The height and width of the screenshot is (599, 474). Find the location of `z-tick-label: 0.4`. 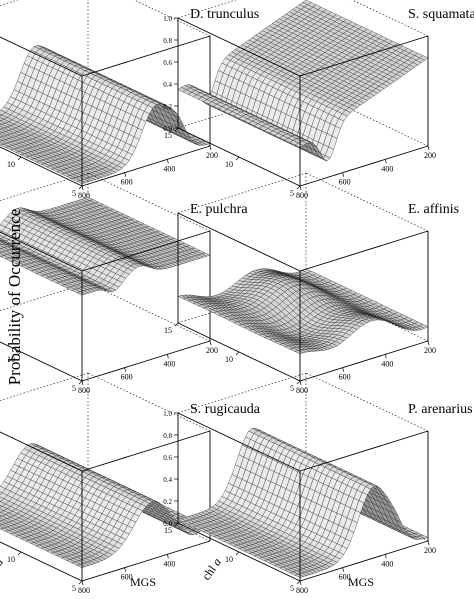

z-tick-label: 0.4 is located at coordinates (167, 85).